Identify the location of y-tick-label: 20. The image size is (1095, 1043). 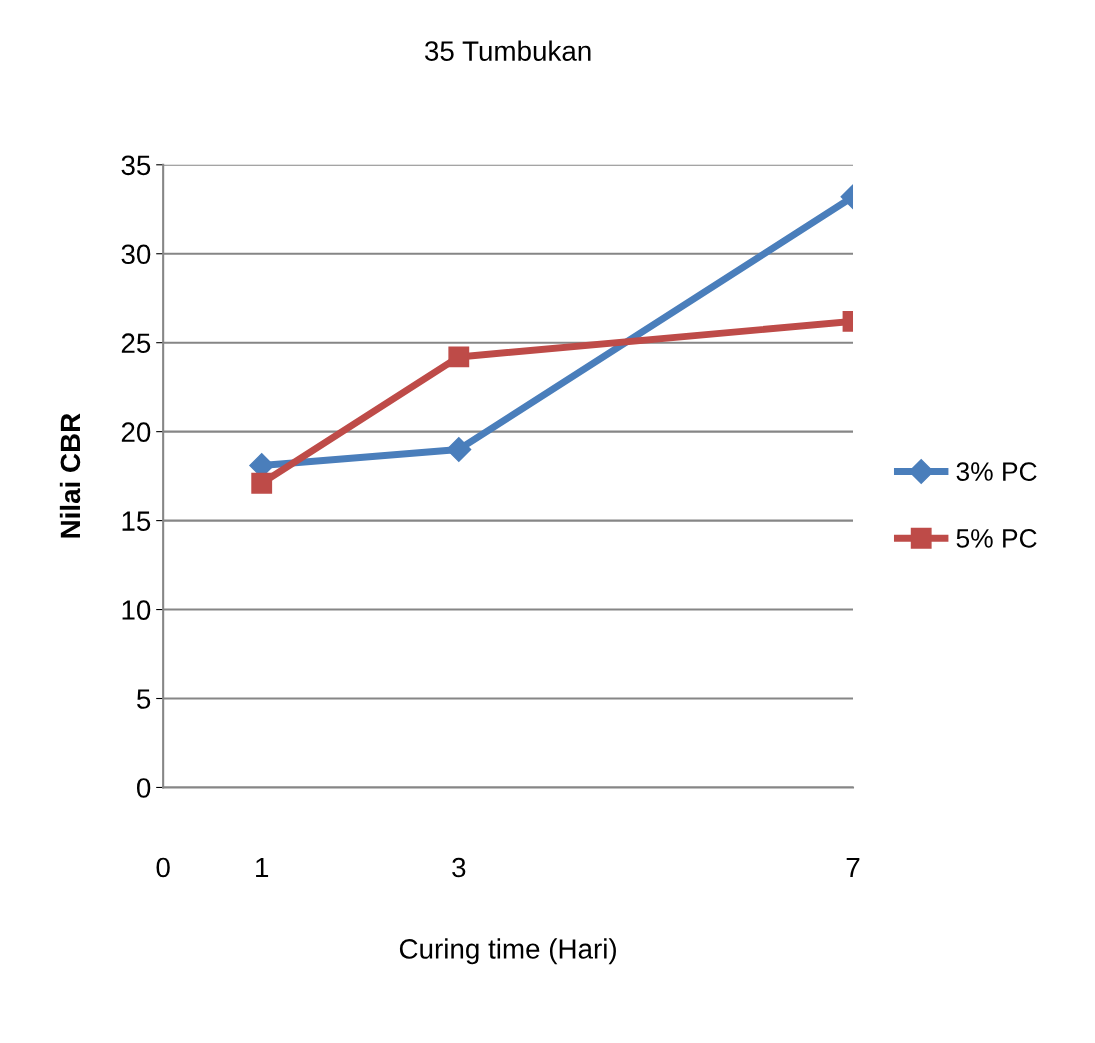
(136, 432).